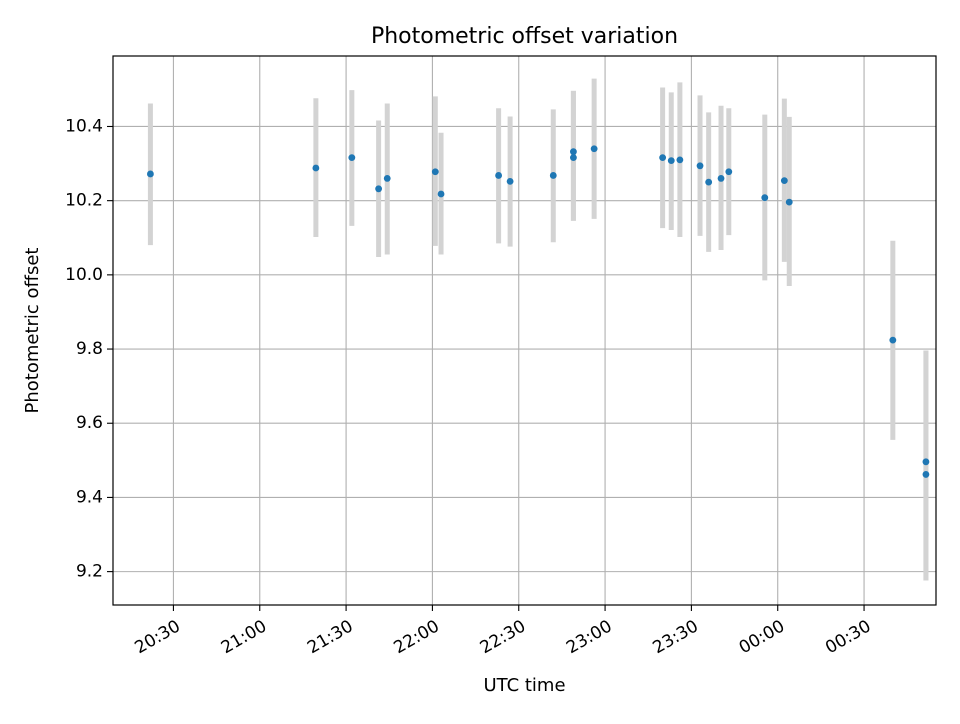  What do you see at coordinates (89, 423) in the screenshot?
I see `y-tick-label: 9.6` at bounding box center [89, 423].